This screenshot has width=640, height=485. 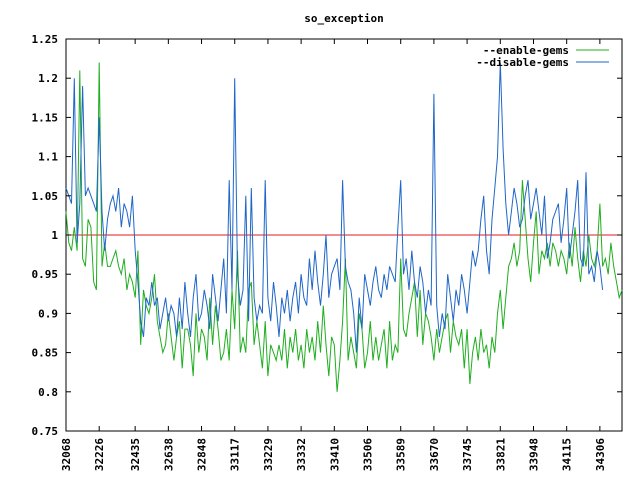 I want to click on x-tick-label: 32226, so click(x=99, y=454).